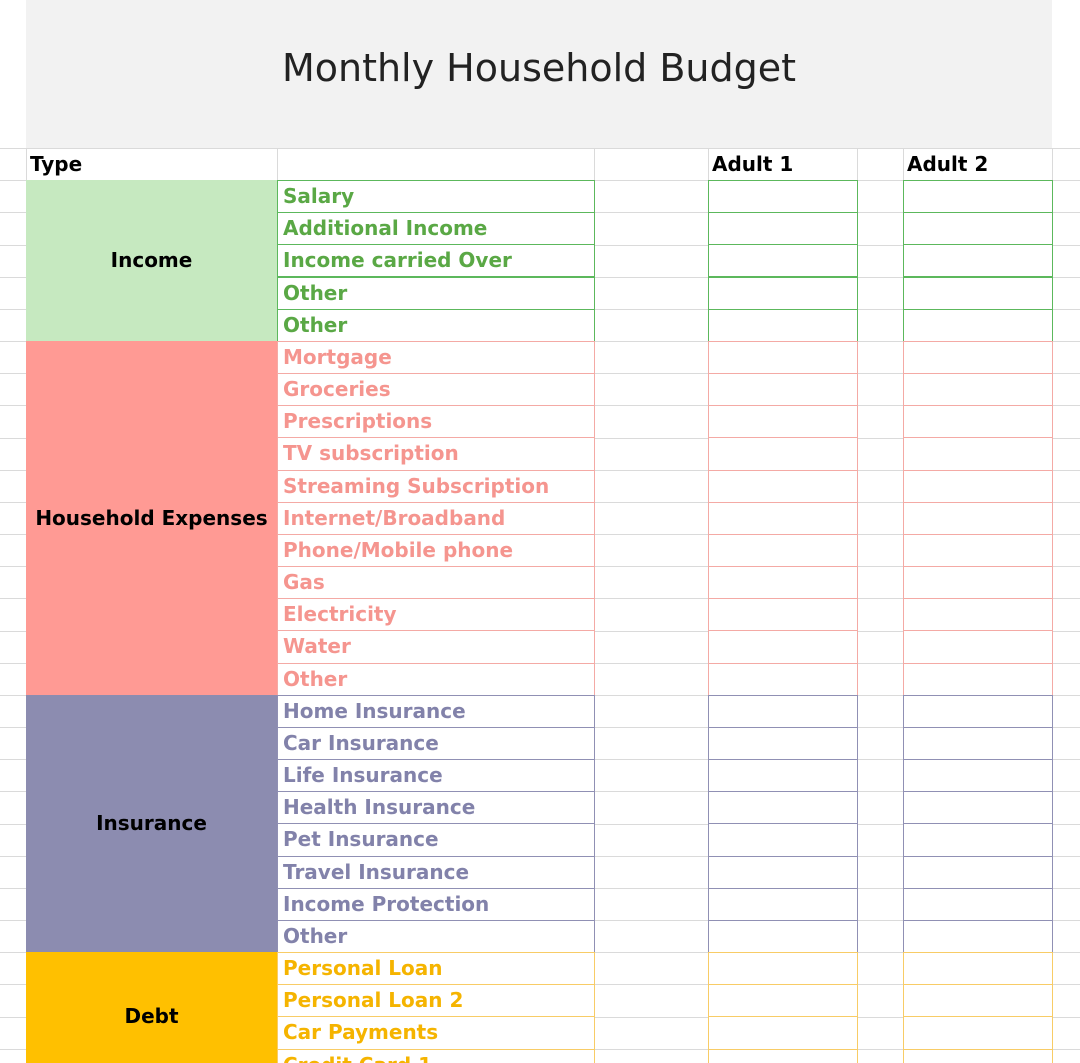 The height and width of the screenshot is (1063, 1080). Describe the element at coordinates (436, 1033) in the screenshot. I see `item-label: Car Payments` at that location.